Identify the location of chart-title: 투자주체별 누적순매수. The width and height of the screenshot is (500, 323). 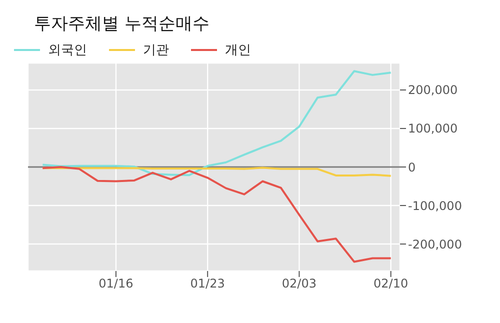
(122, 24).